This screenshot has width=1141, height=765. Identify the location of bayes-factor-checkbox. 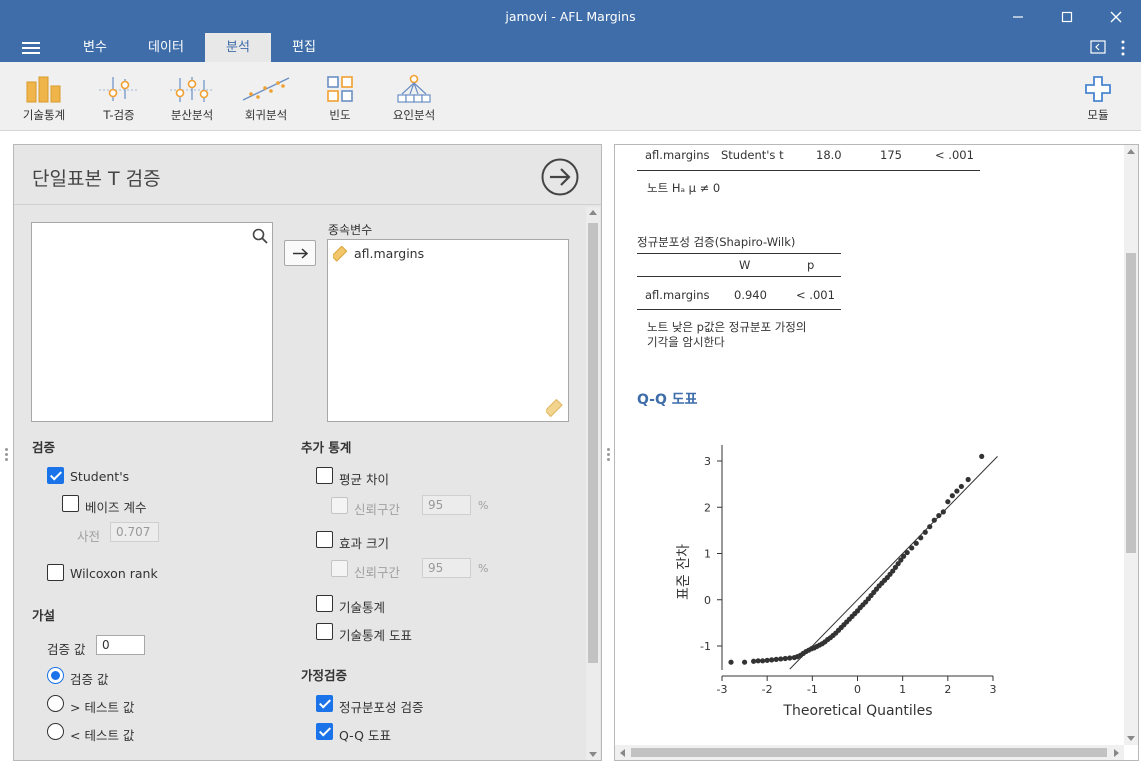
(70, 503).